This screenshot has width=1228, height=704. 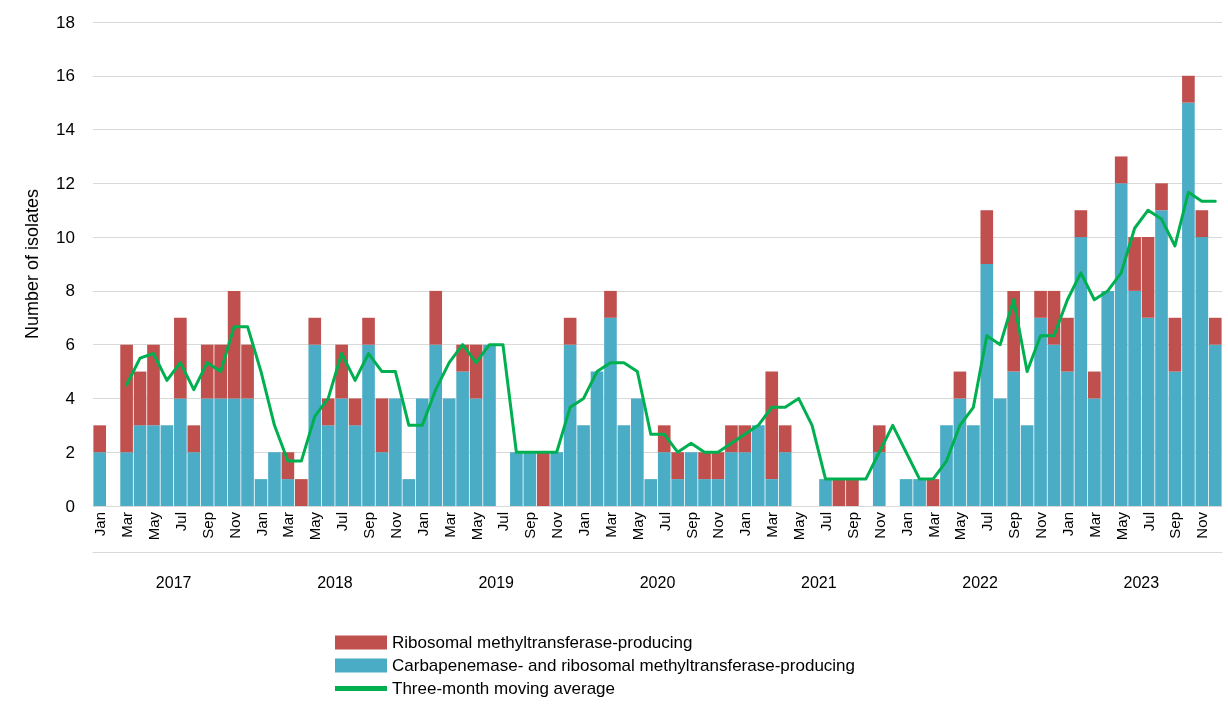 I want to click on text: 2017, so click(x=173, y=582).